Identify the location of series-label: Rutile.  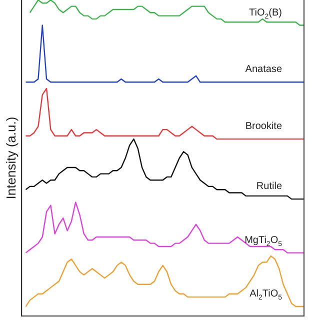
(269, 186).